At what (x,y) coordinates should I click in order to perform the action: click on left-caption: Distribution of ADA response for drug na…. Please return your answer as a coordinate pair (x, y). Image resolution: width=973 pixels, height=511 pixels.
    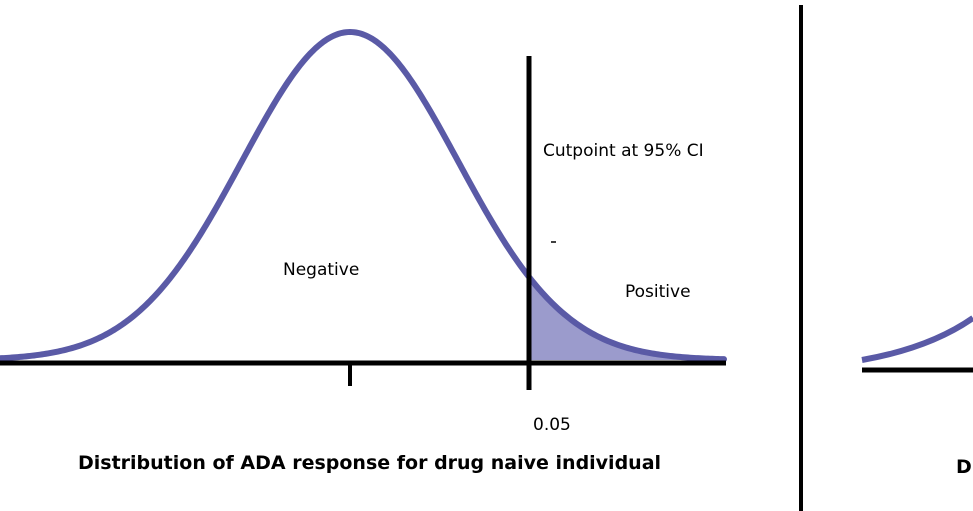
    Looking at the image, I should click on (369, 463).